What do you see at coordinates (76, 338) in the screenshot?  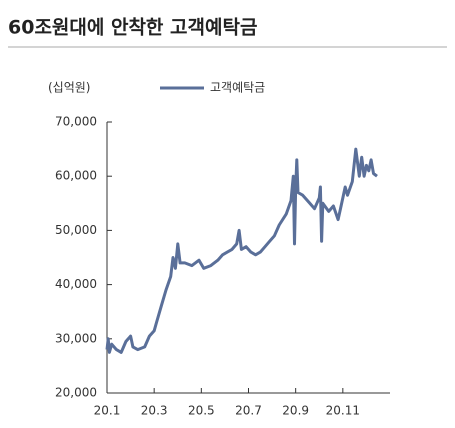 I see `y-tick-label: 30,000` at bounding box center [76, 338].